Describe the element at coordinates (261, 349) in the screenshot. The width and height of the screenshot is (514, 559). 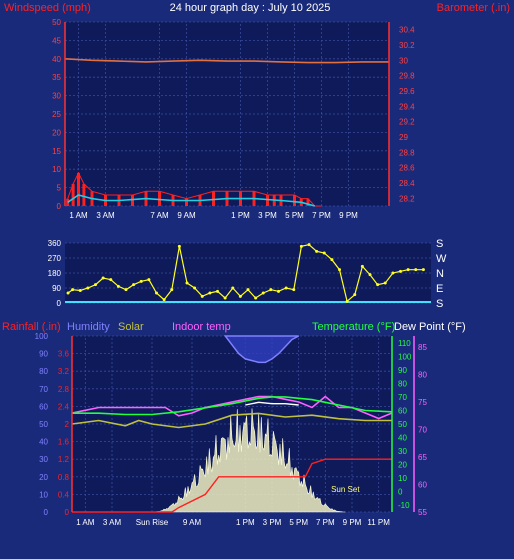
I see `humidity-area` at that location.